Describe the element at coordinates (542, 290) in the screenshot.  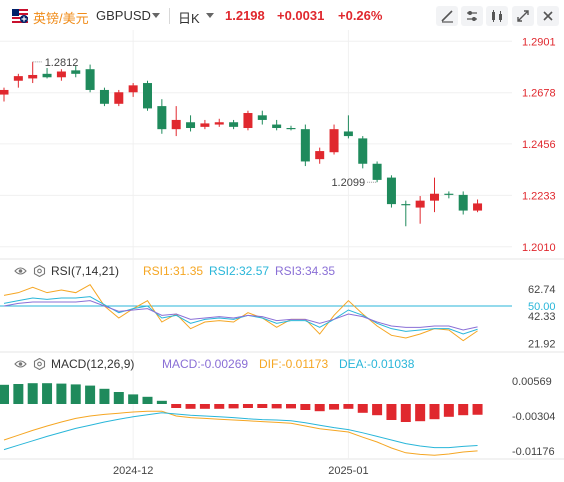
I see `rsi-tick-label: 62.74` at that location.